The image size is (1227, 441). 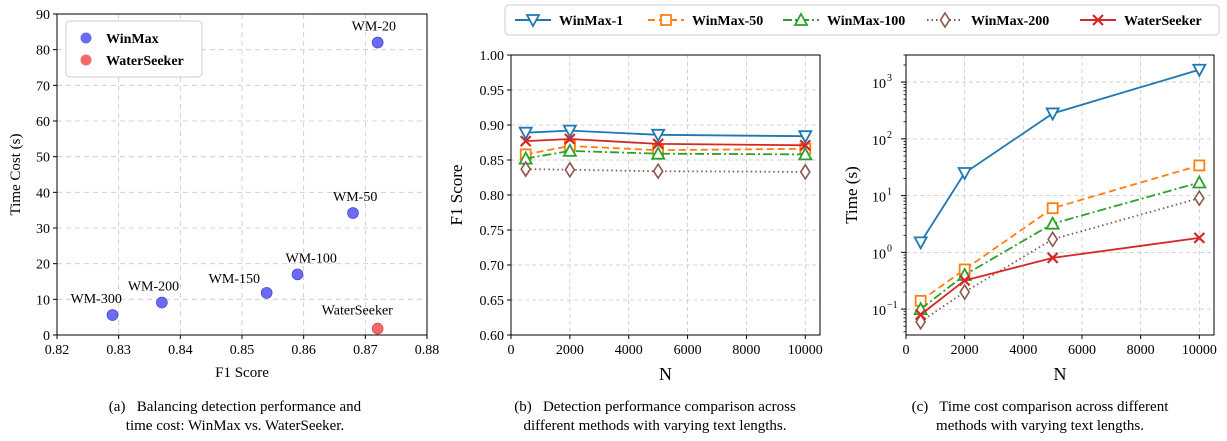 What do you see at coordinates (43, 158) in the screenshot?
I see `a-ytick-label: 50` at bounding box center [43, 158].